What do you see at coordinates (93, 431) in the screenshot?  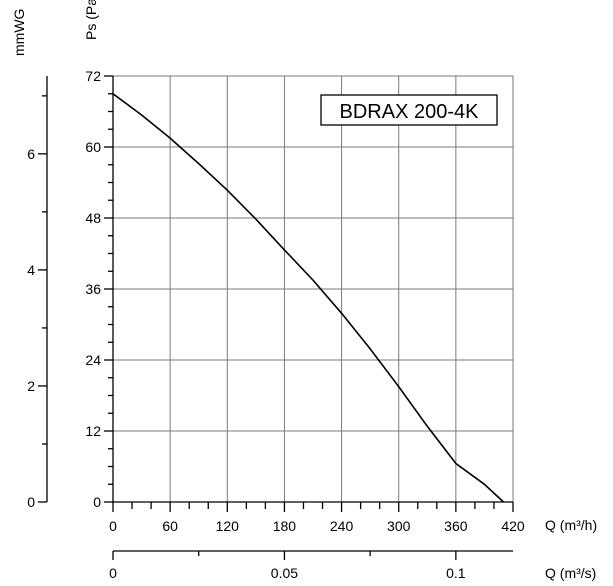 I see `y-tick-label: 12` at bounding box center [93, 431].